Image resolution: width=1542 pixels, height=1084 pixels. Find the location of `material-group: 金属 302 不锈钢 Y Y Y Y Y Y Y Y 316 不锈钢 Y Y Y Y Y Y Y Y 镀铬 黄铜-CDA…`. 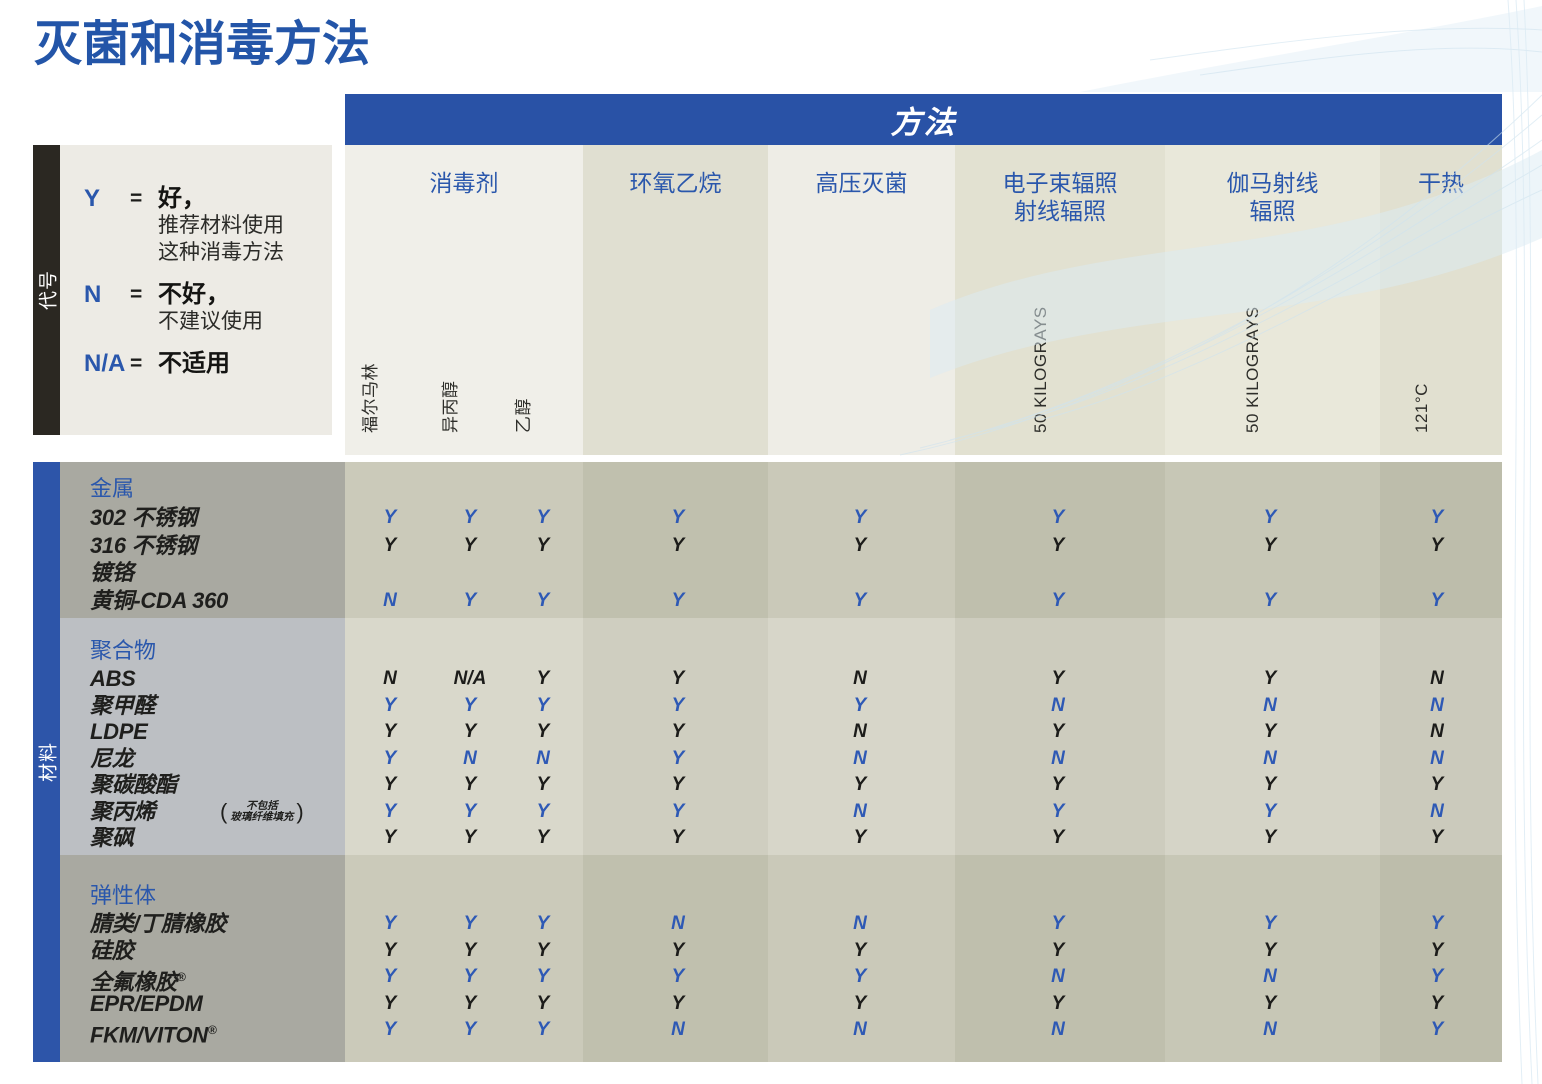

material-group: 金属 302 不锈钢 Y Y Y Y Y Y Y Y 316 不锈钢 Y Y Y Y Y Y Y Y 镀铬 黄铜-CDA… is located at coordinates (781, 540).